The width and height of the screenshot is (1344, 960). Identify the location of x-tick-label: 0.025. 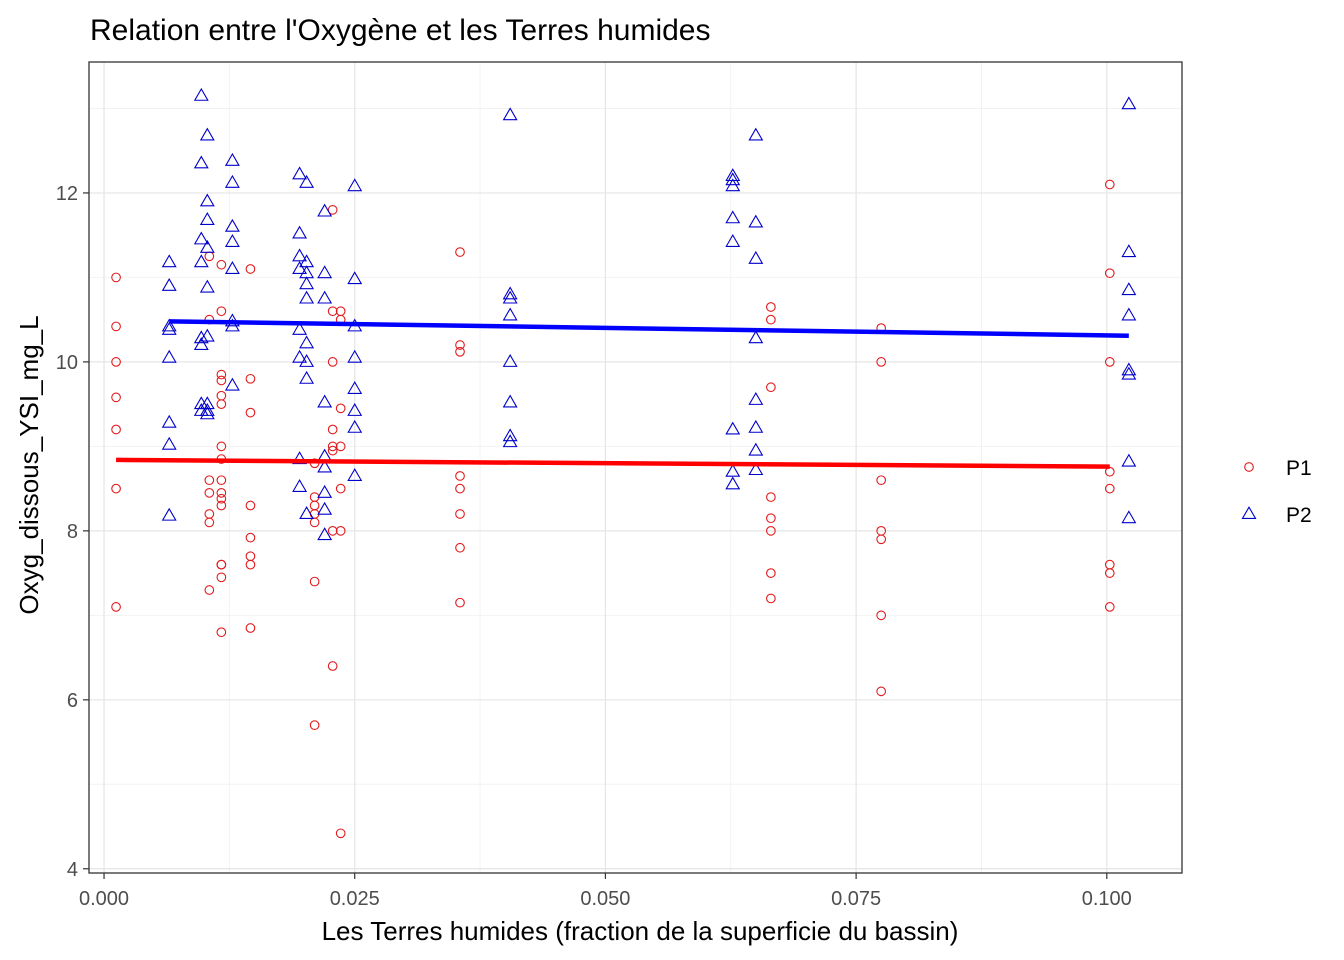
(355, 899).